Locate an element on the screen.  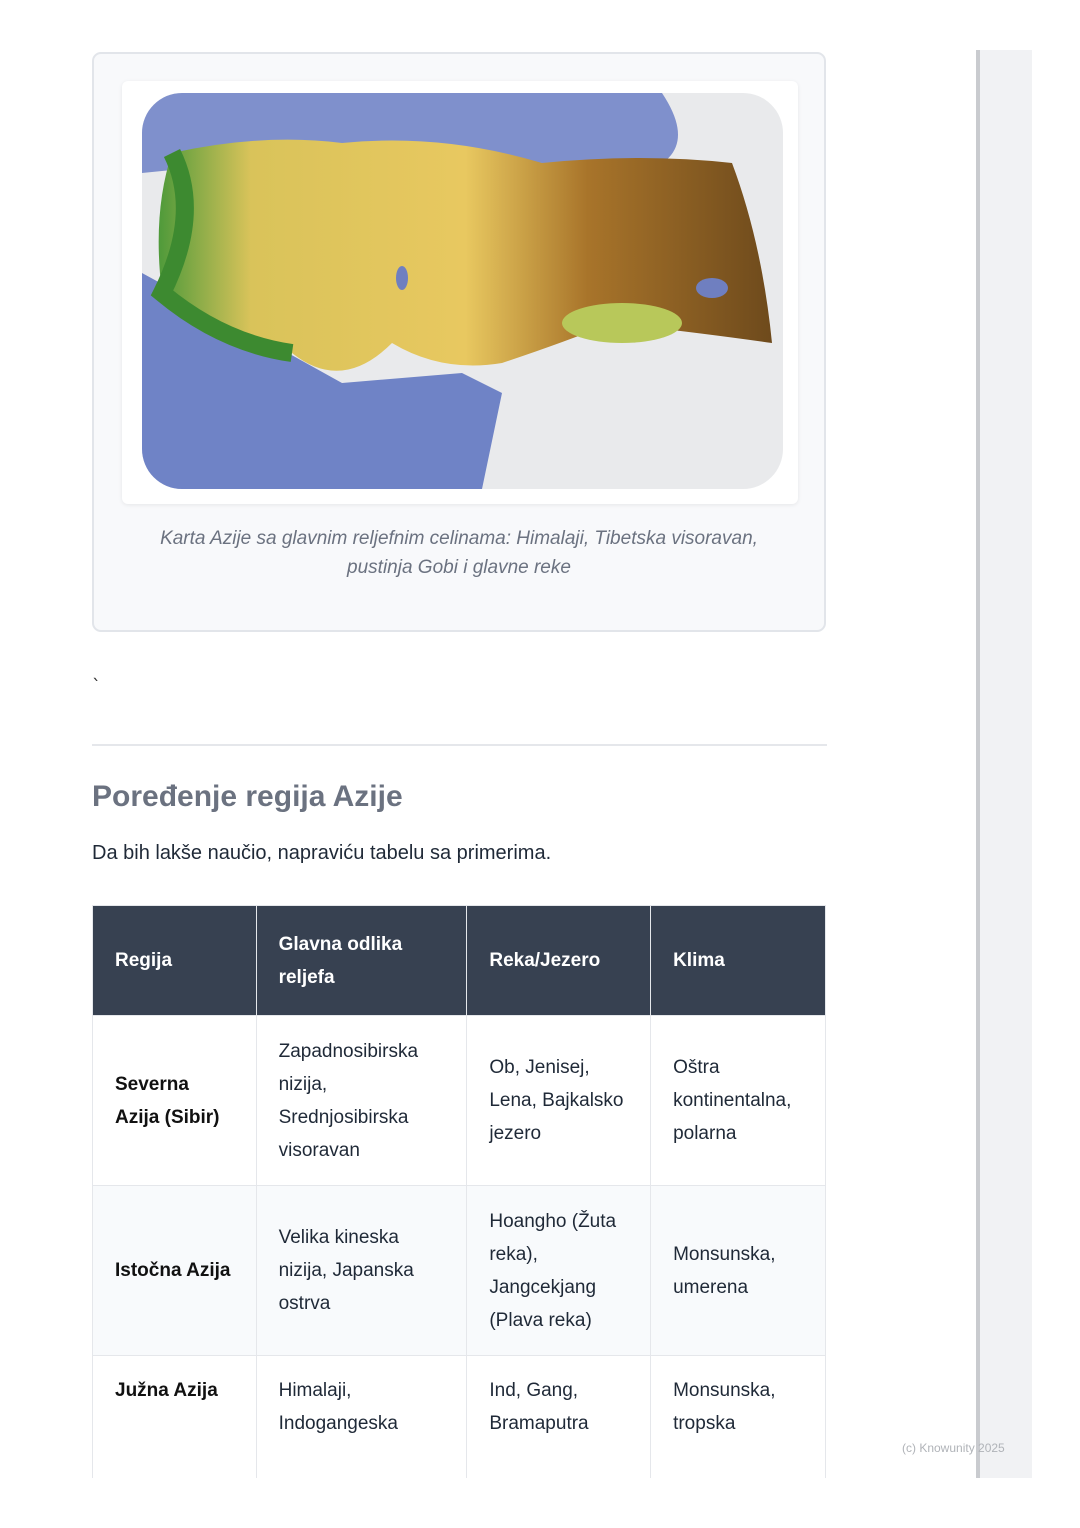
relief-cell: Himalaji, Indogangeska is located at coordinates (361, 1418).